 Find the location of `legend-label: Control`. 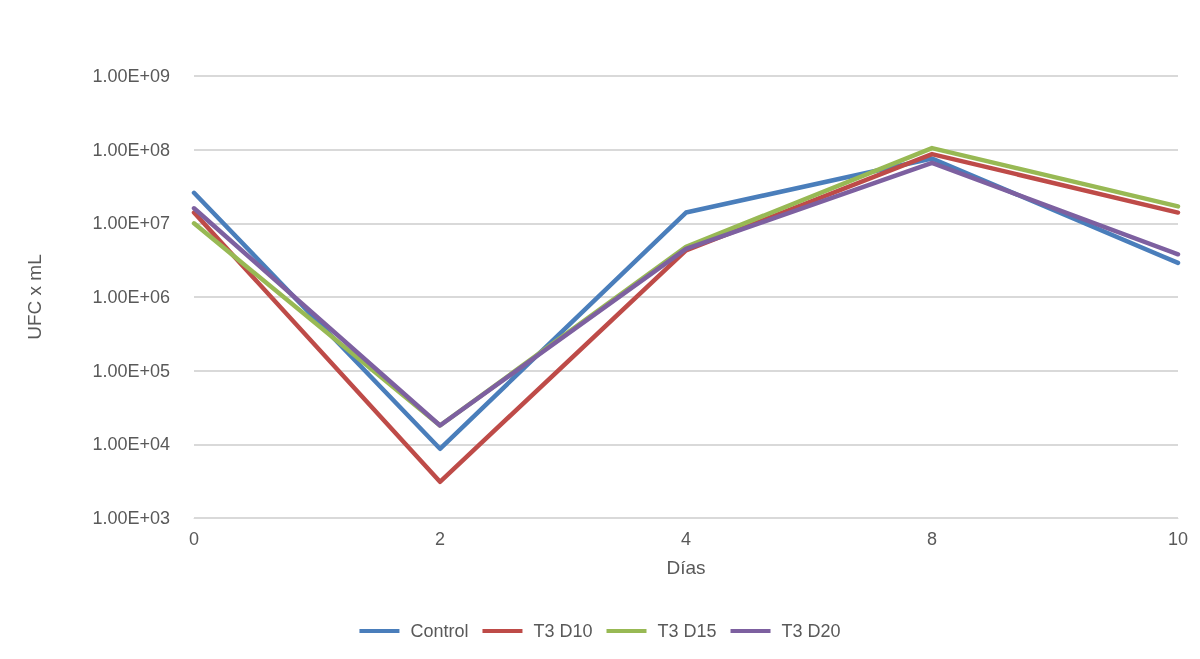

legend-label: Control is located at coordinates (439, 631).